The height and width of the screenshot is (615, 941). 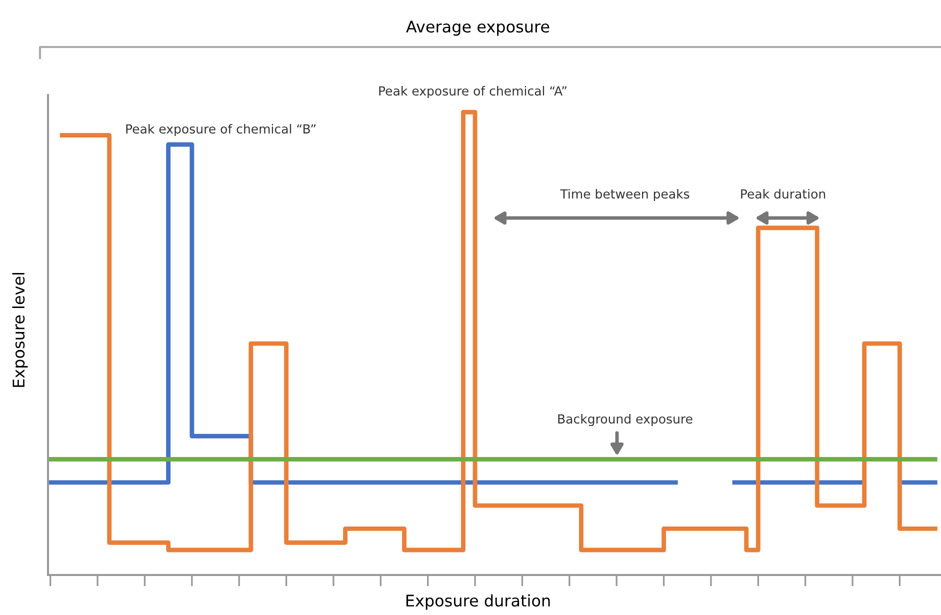 What do you see at coordinates (221, 130) in the screenshot?
I see `annotation: Peak exposure of chemical “B”` at bounding box center [221, 130].